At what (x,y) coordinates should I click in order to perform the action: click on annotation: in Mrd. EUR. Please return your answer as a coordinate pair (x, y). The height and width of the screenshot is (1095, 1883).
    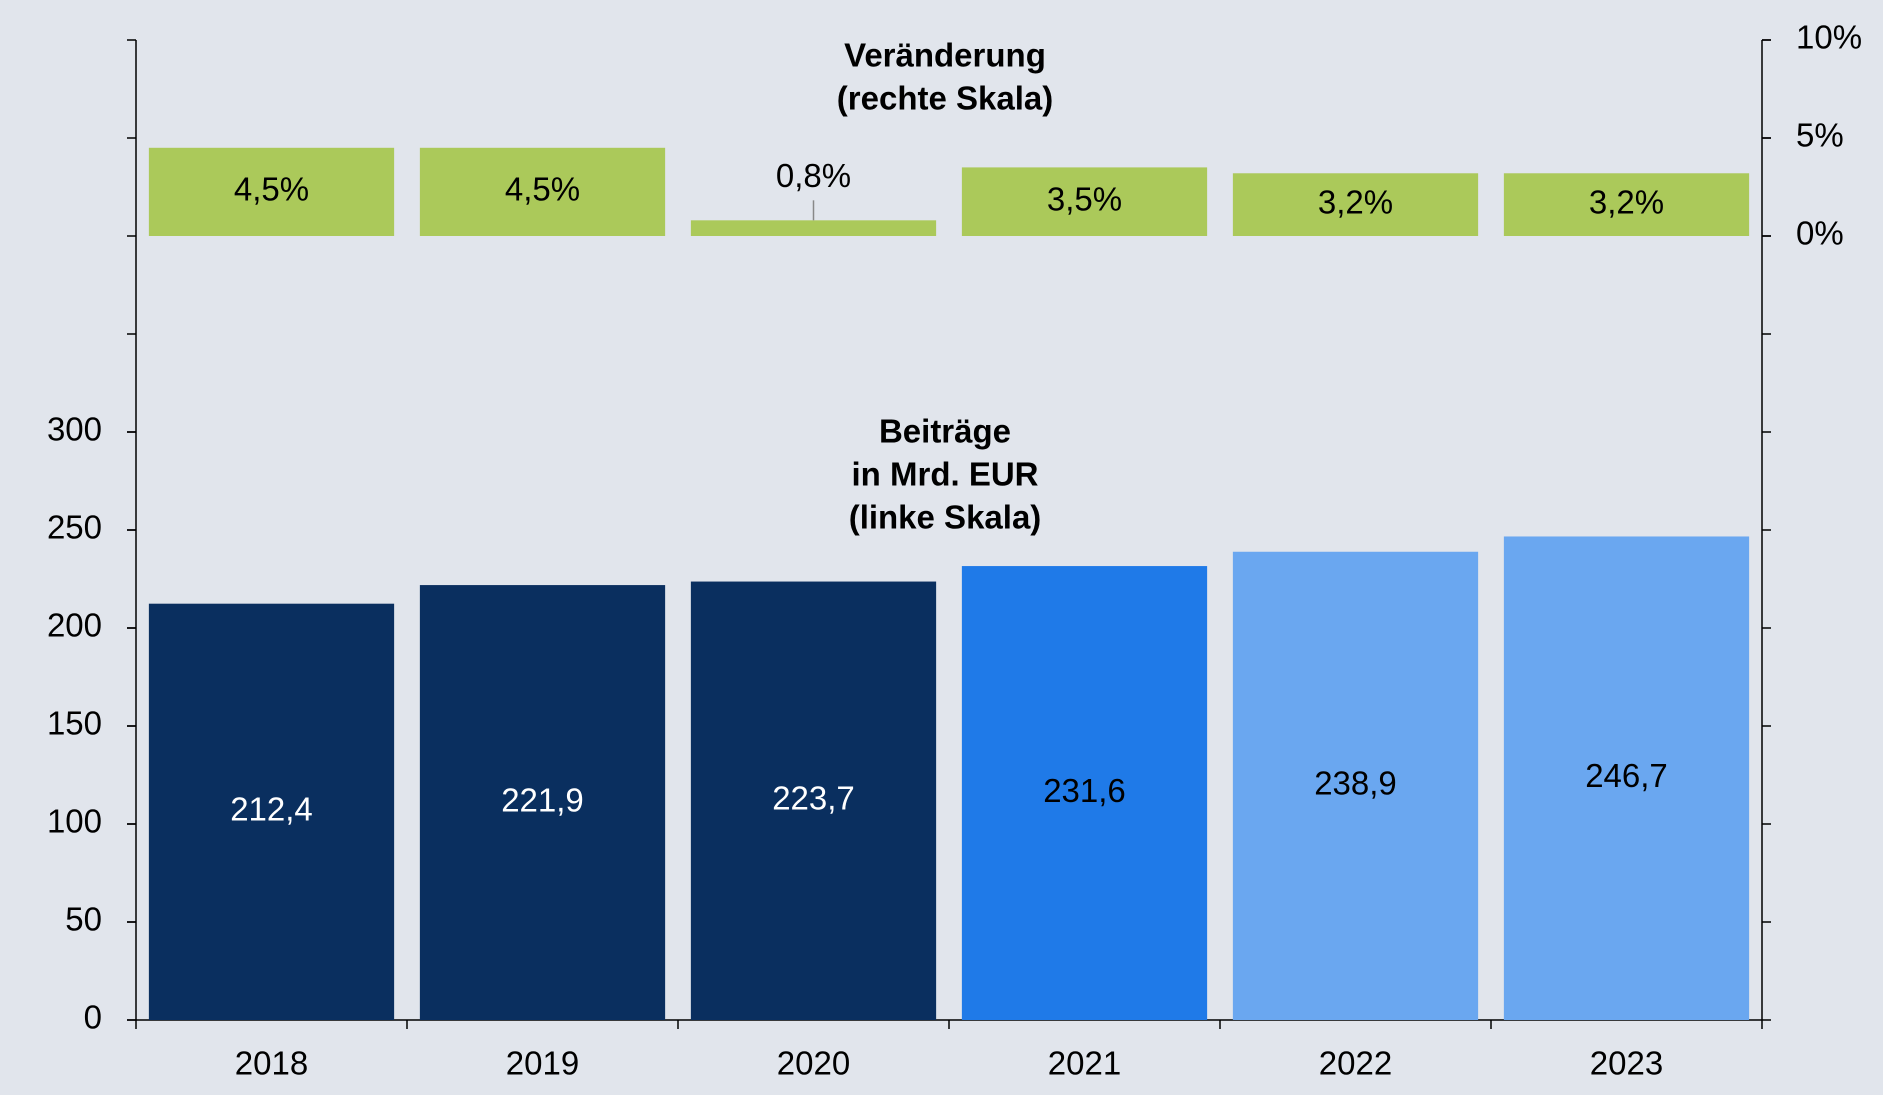
    Looking at the image, I should click on (945, 474).